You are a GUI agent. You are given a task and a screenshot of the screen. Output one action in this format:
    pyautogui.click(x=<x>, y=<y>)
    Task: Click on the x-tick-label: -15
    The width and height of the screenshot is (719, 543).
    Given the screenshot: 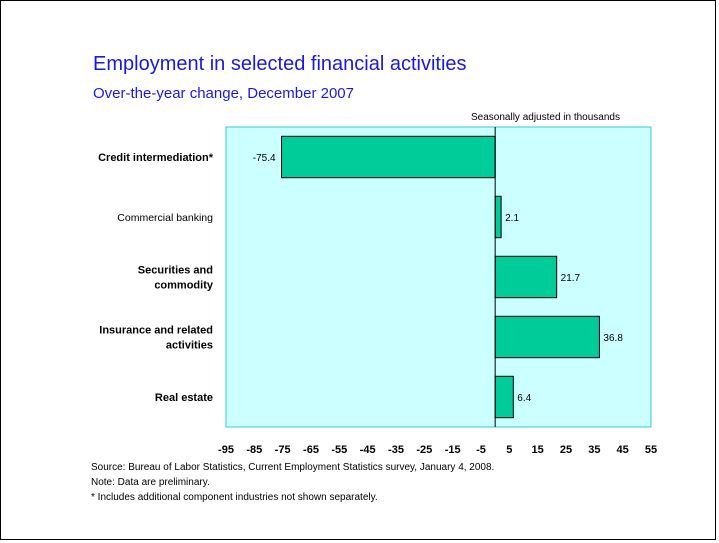 What is the action you would take?
    pyautogui.click(x=453, y=450)
    